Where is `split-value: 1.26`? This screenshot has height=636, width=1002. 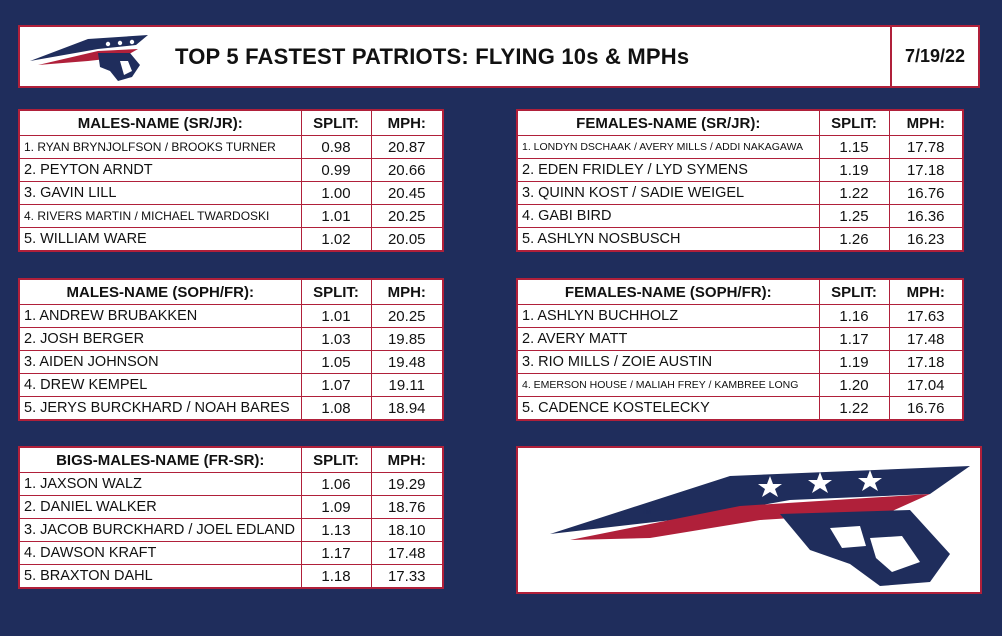 split-value: 1.26 is located at coordinates (854, 239).